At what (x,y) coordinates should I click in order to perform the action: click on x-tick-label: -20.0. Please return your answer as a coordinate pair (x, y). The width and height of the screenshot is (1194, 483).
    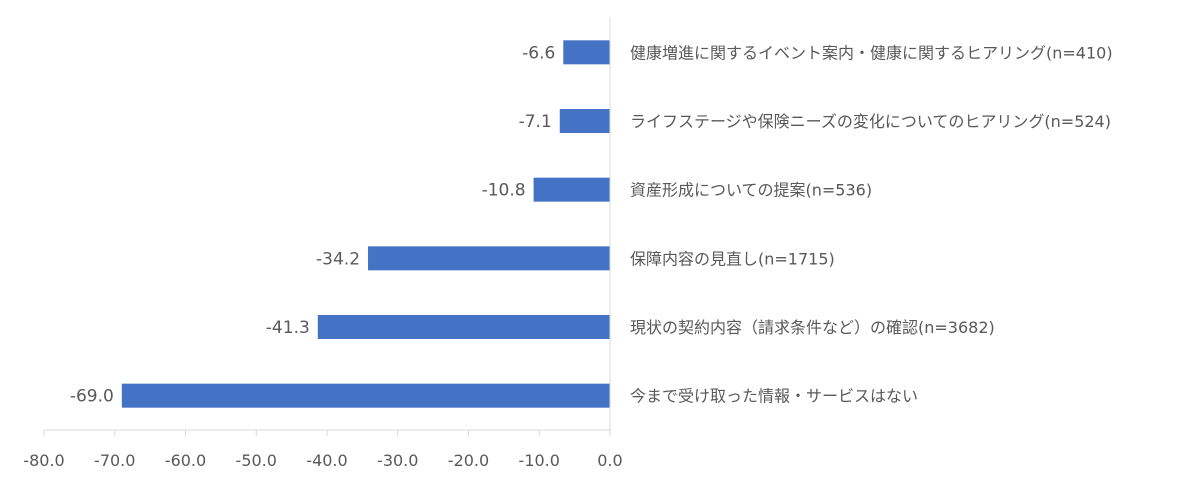
    Looking at the image, I should click on (468, 460).